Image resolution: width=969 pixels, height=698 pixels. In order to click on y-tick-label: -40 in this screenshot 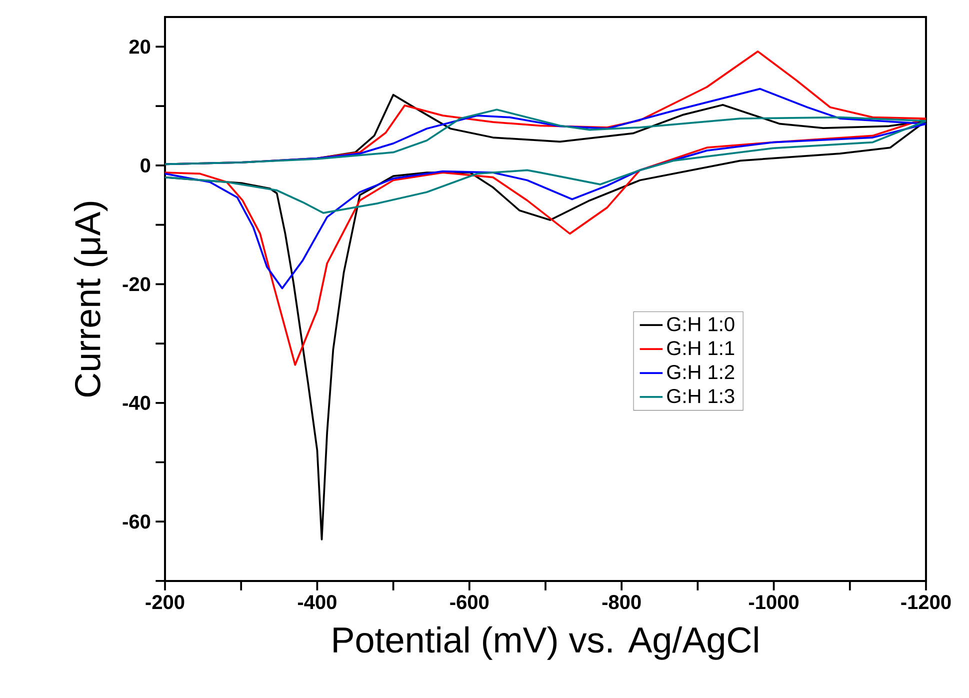, I will do `click(136, 403)`.